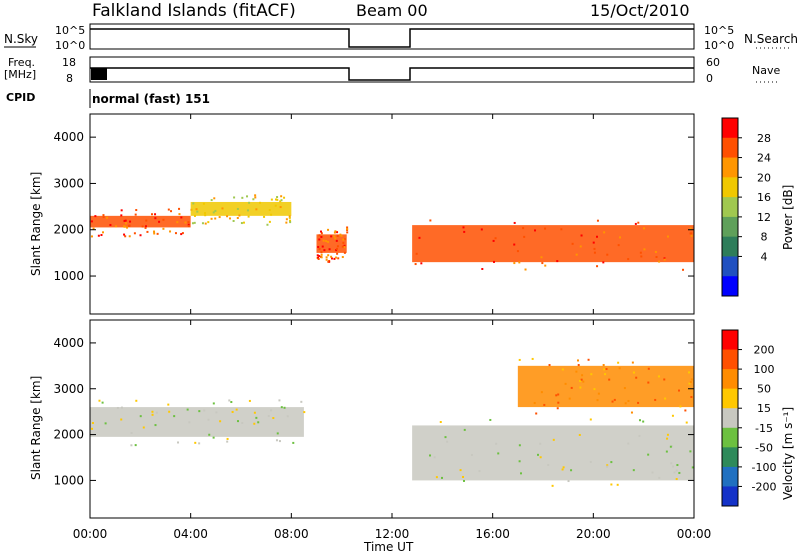  I want to click on freq-label-2: [MHz], so click(20, 74).